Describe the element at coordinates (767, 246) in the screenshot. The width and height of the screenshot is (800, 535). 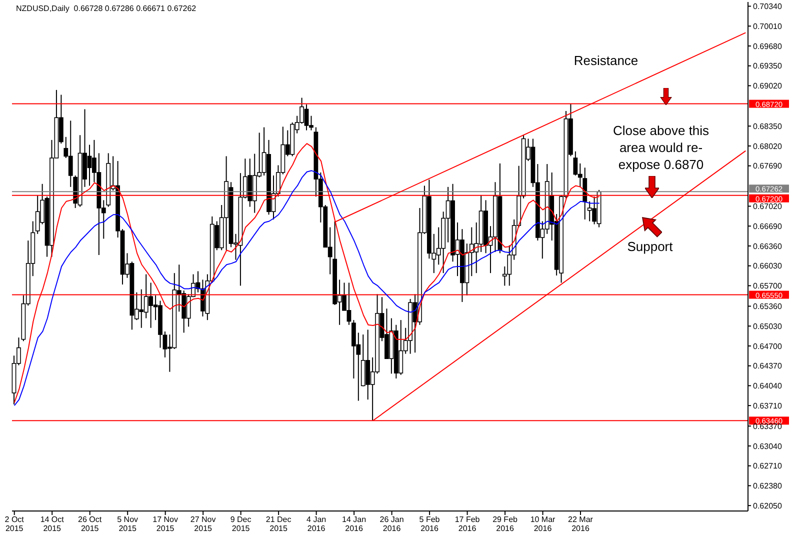
I see `y-tick-label: 0.66360` at that location.